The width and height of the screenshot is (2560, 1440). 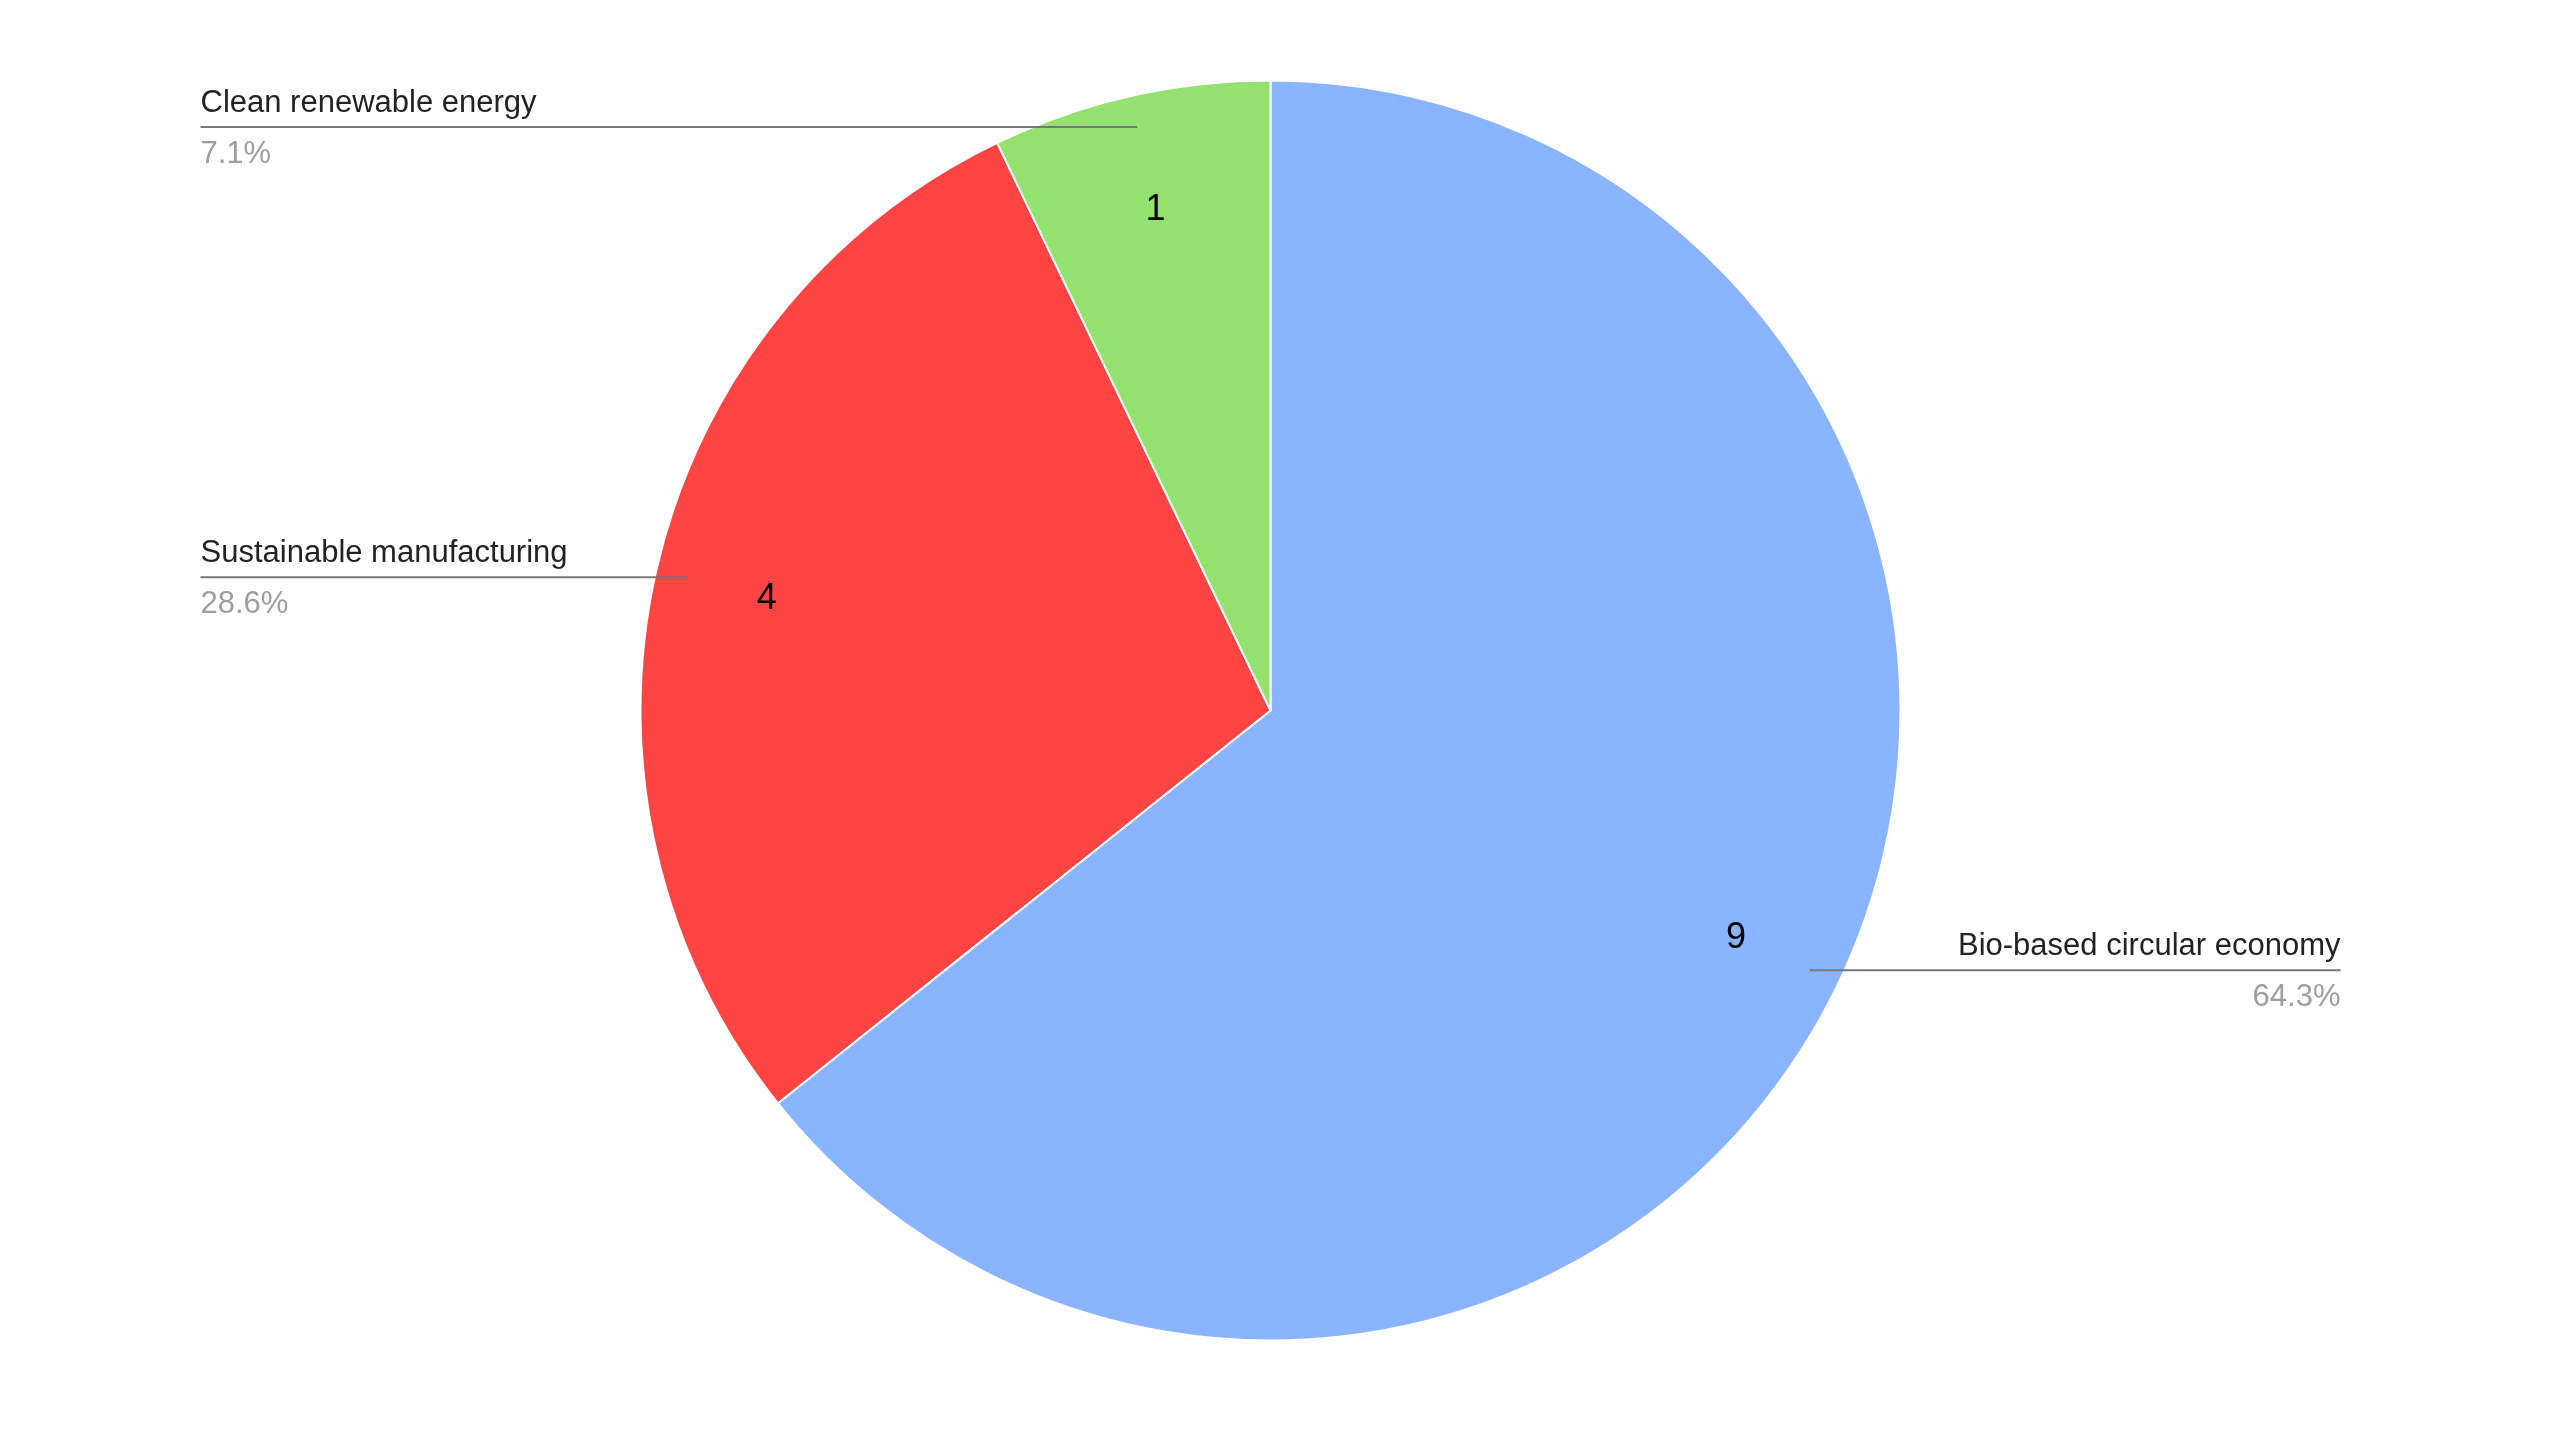 What do you see at coordinates (244, 603) in the screenshot?
I see `text: 28.6%` at bounding box center [244, 603].